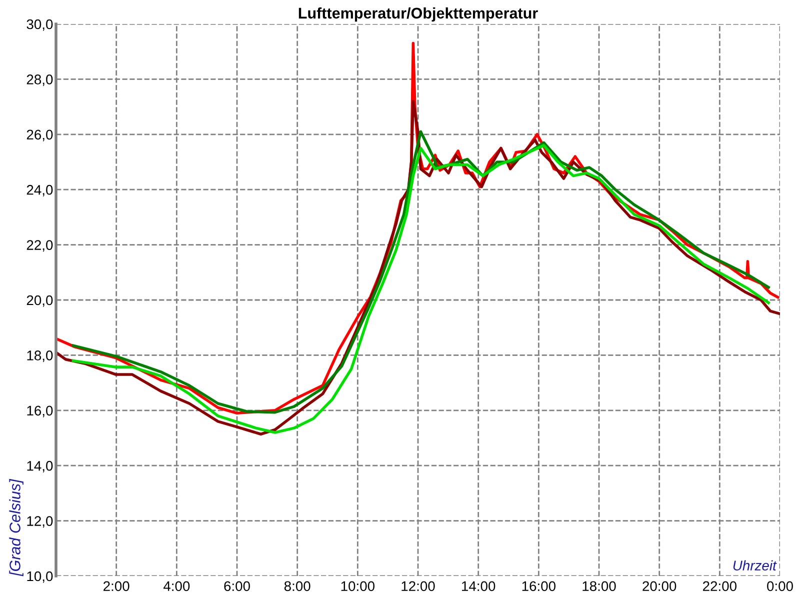  What do you see at coordinates (479, 586) in the screenshot?
I see `x-tick-label: 14:00` at bounding box center [479, 586].